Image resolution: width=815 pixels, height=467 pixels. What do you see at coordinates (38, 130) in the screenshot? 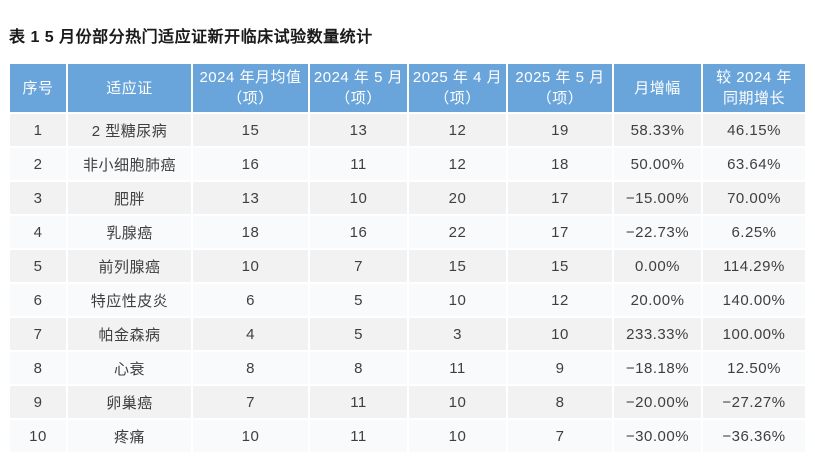
I see `table-cell: 1` at bounding box center [38, 130].